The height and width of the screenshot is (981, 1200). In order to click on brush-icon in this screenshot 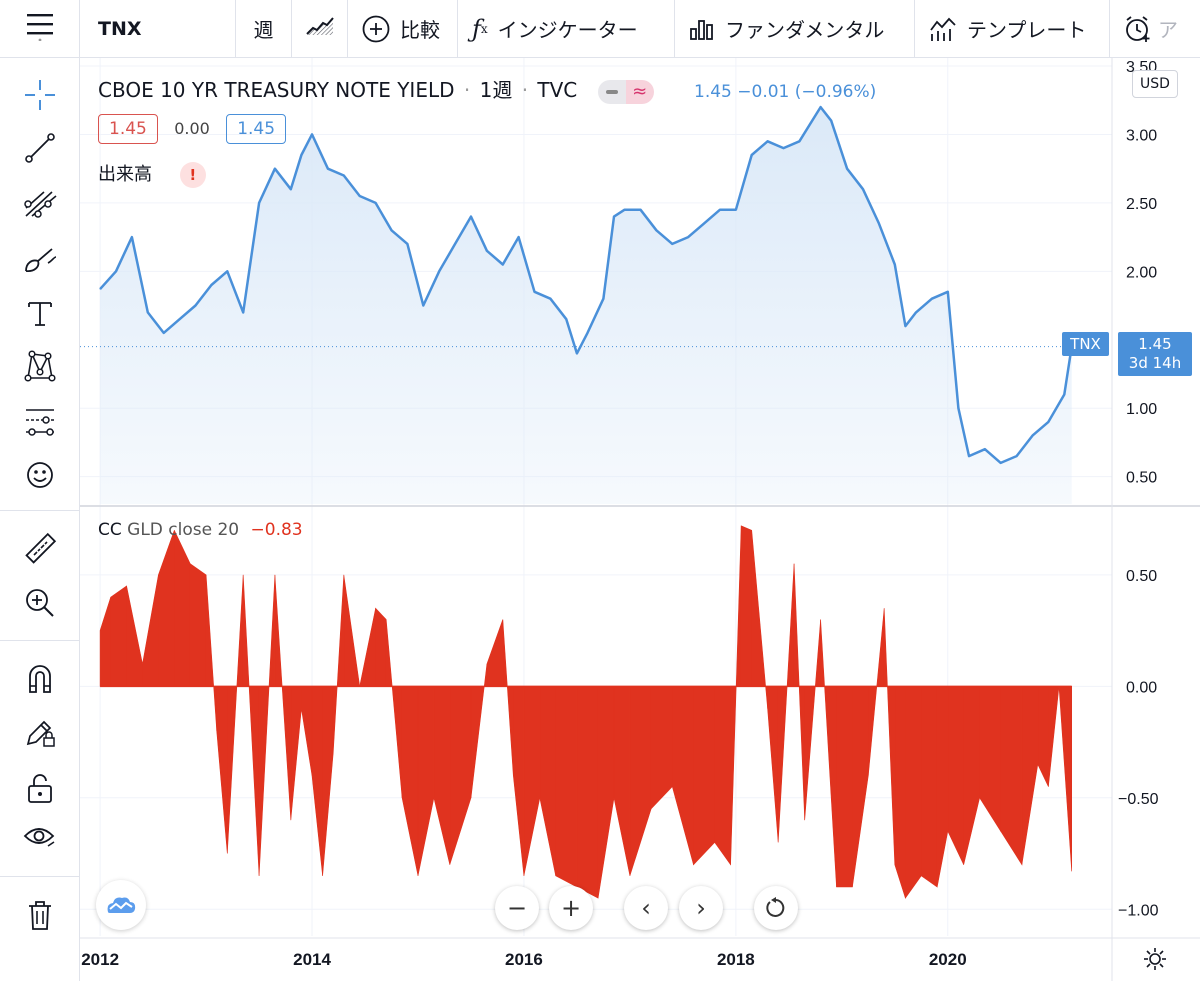, I will do `click(41, 260)`.